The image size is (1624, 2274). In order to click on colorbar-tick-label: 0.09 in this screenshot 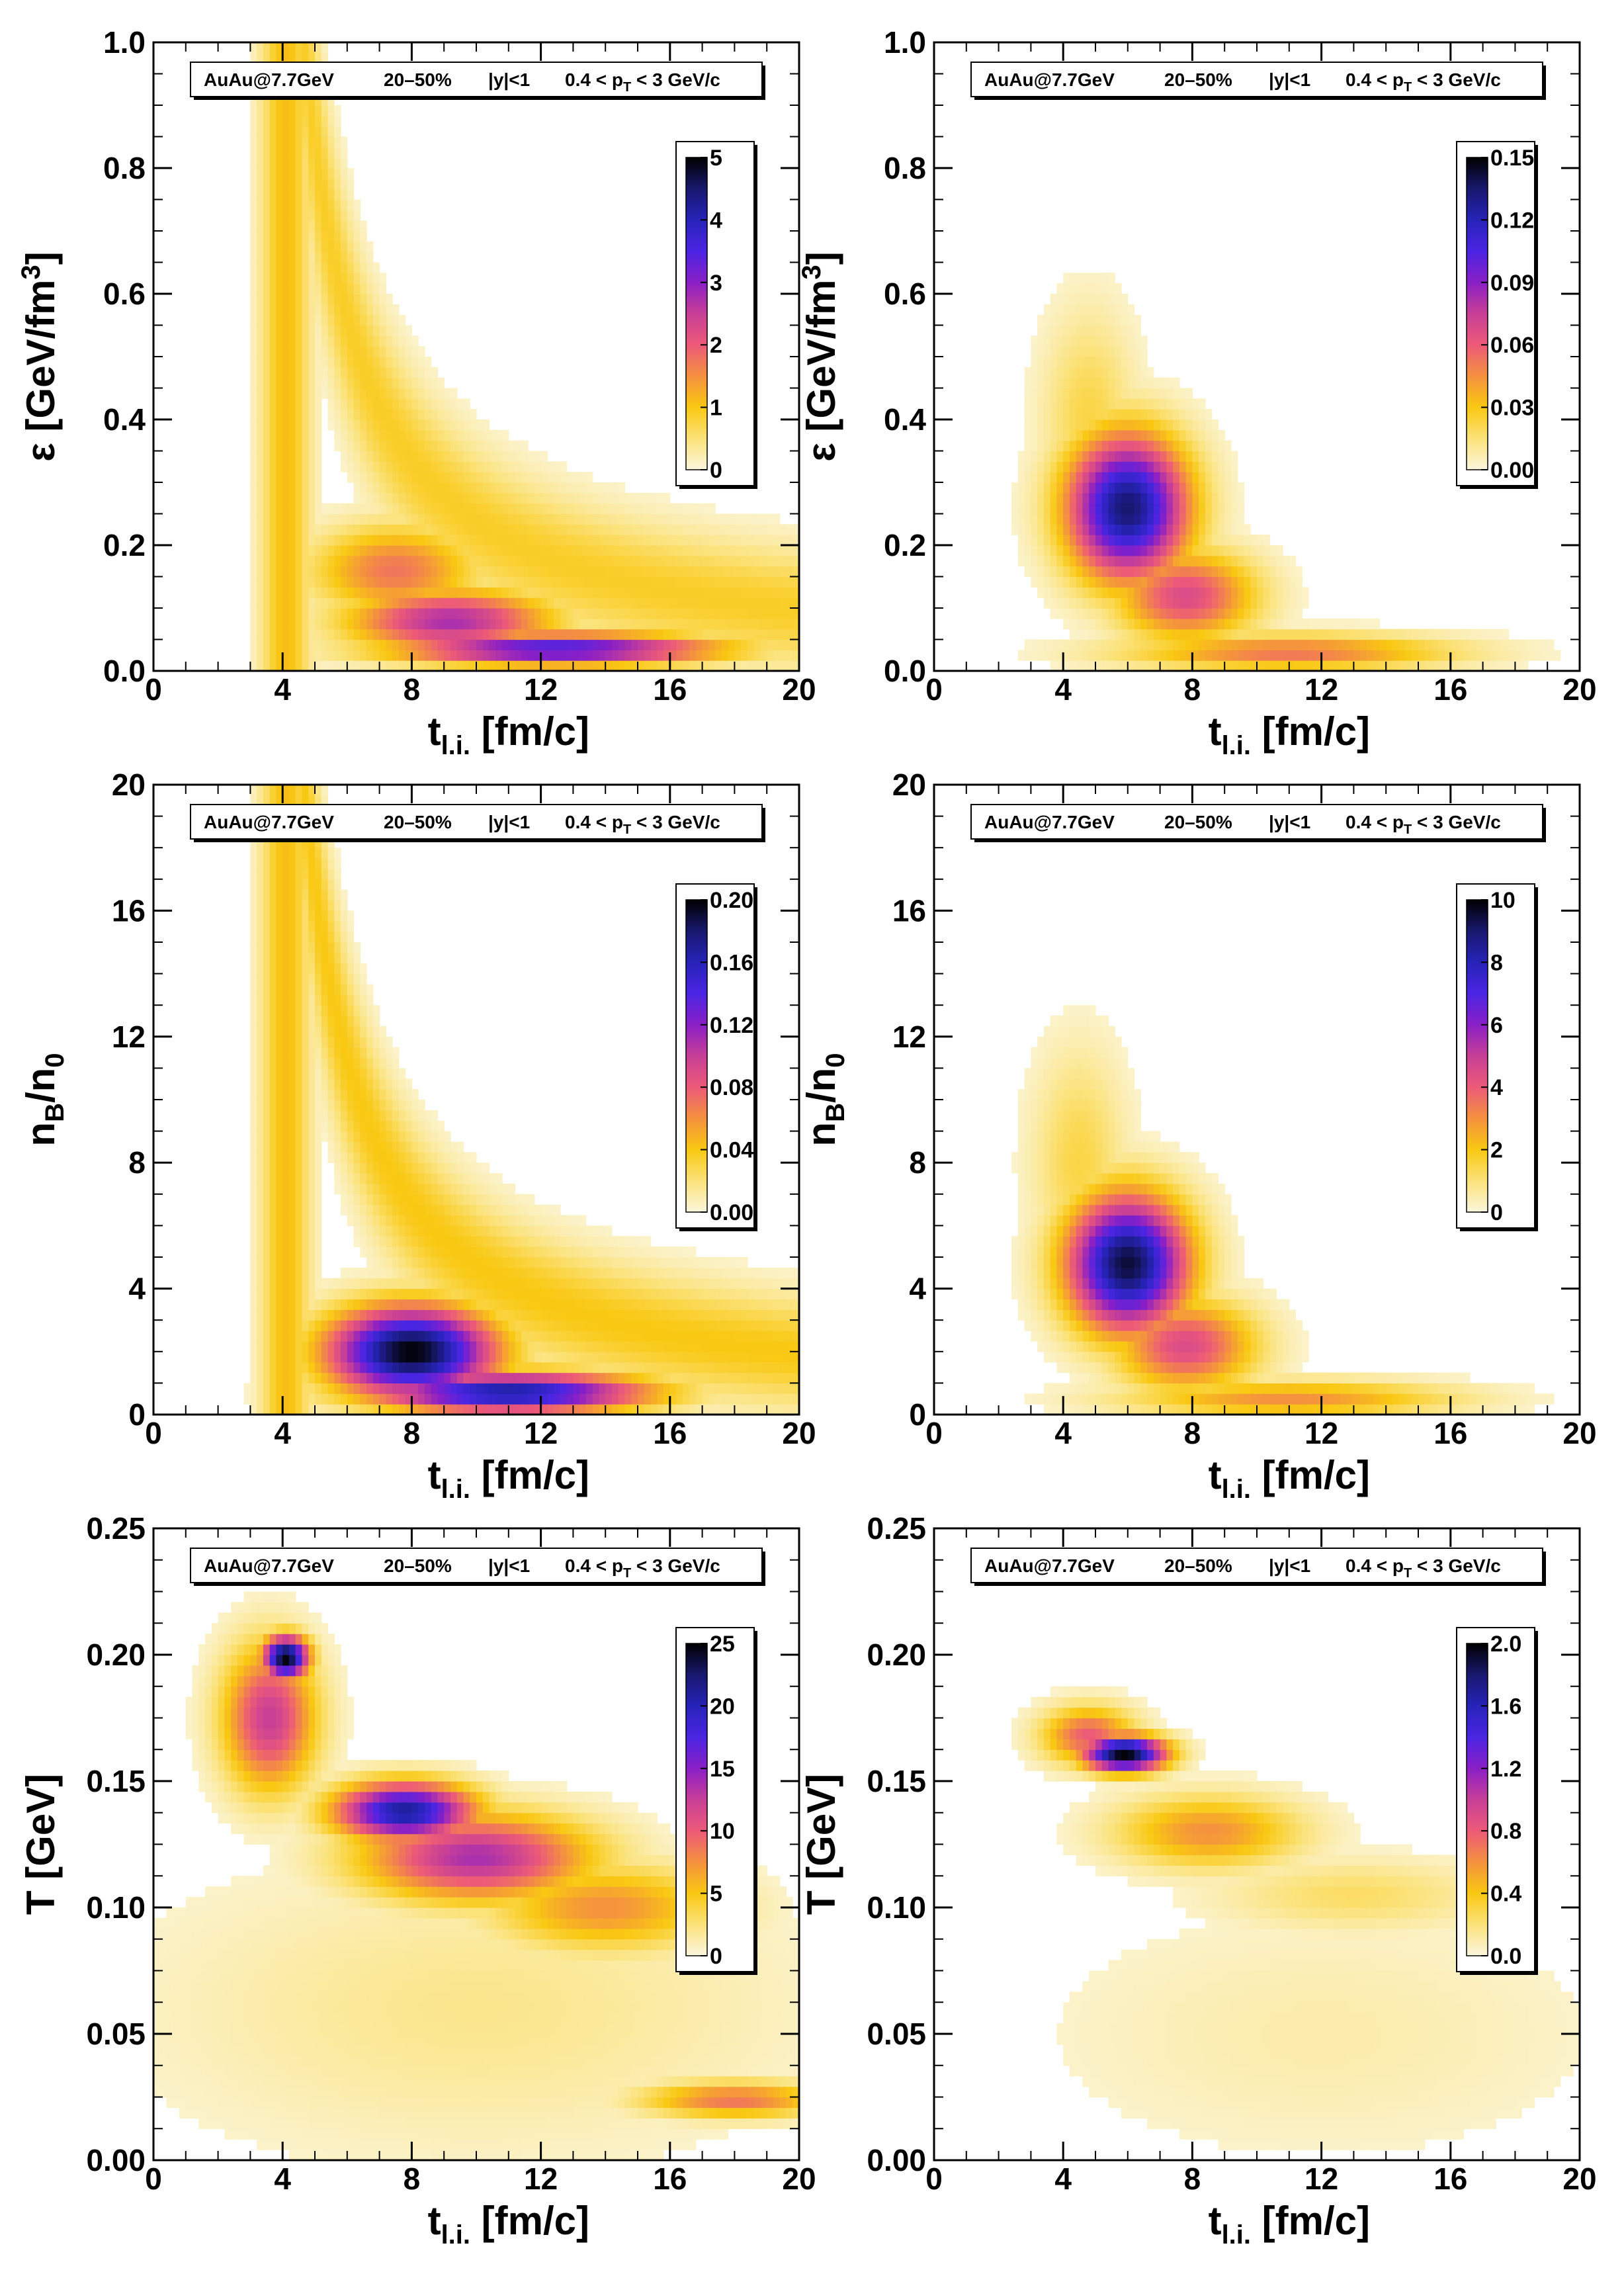, I will do `click(1512, 283)`.